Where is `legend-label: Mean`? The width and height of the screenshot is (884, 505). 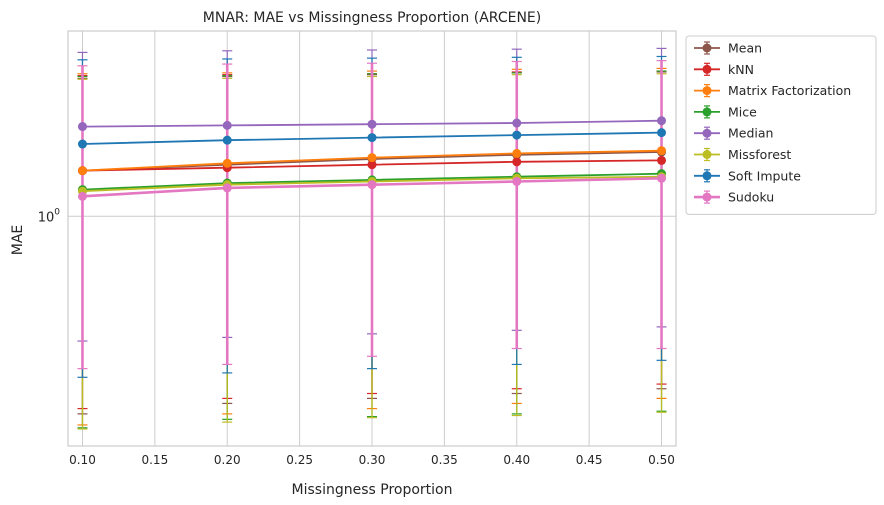
legend-label: Mean is located at coordinates (745, 48).